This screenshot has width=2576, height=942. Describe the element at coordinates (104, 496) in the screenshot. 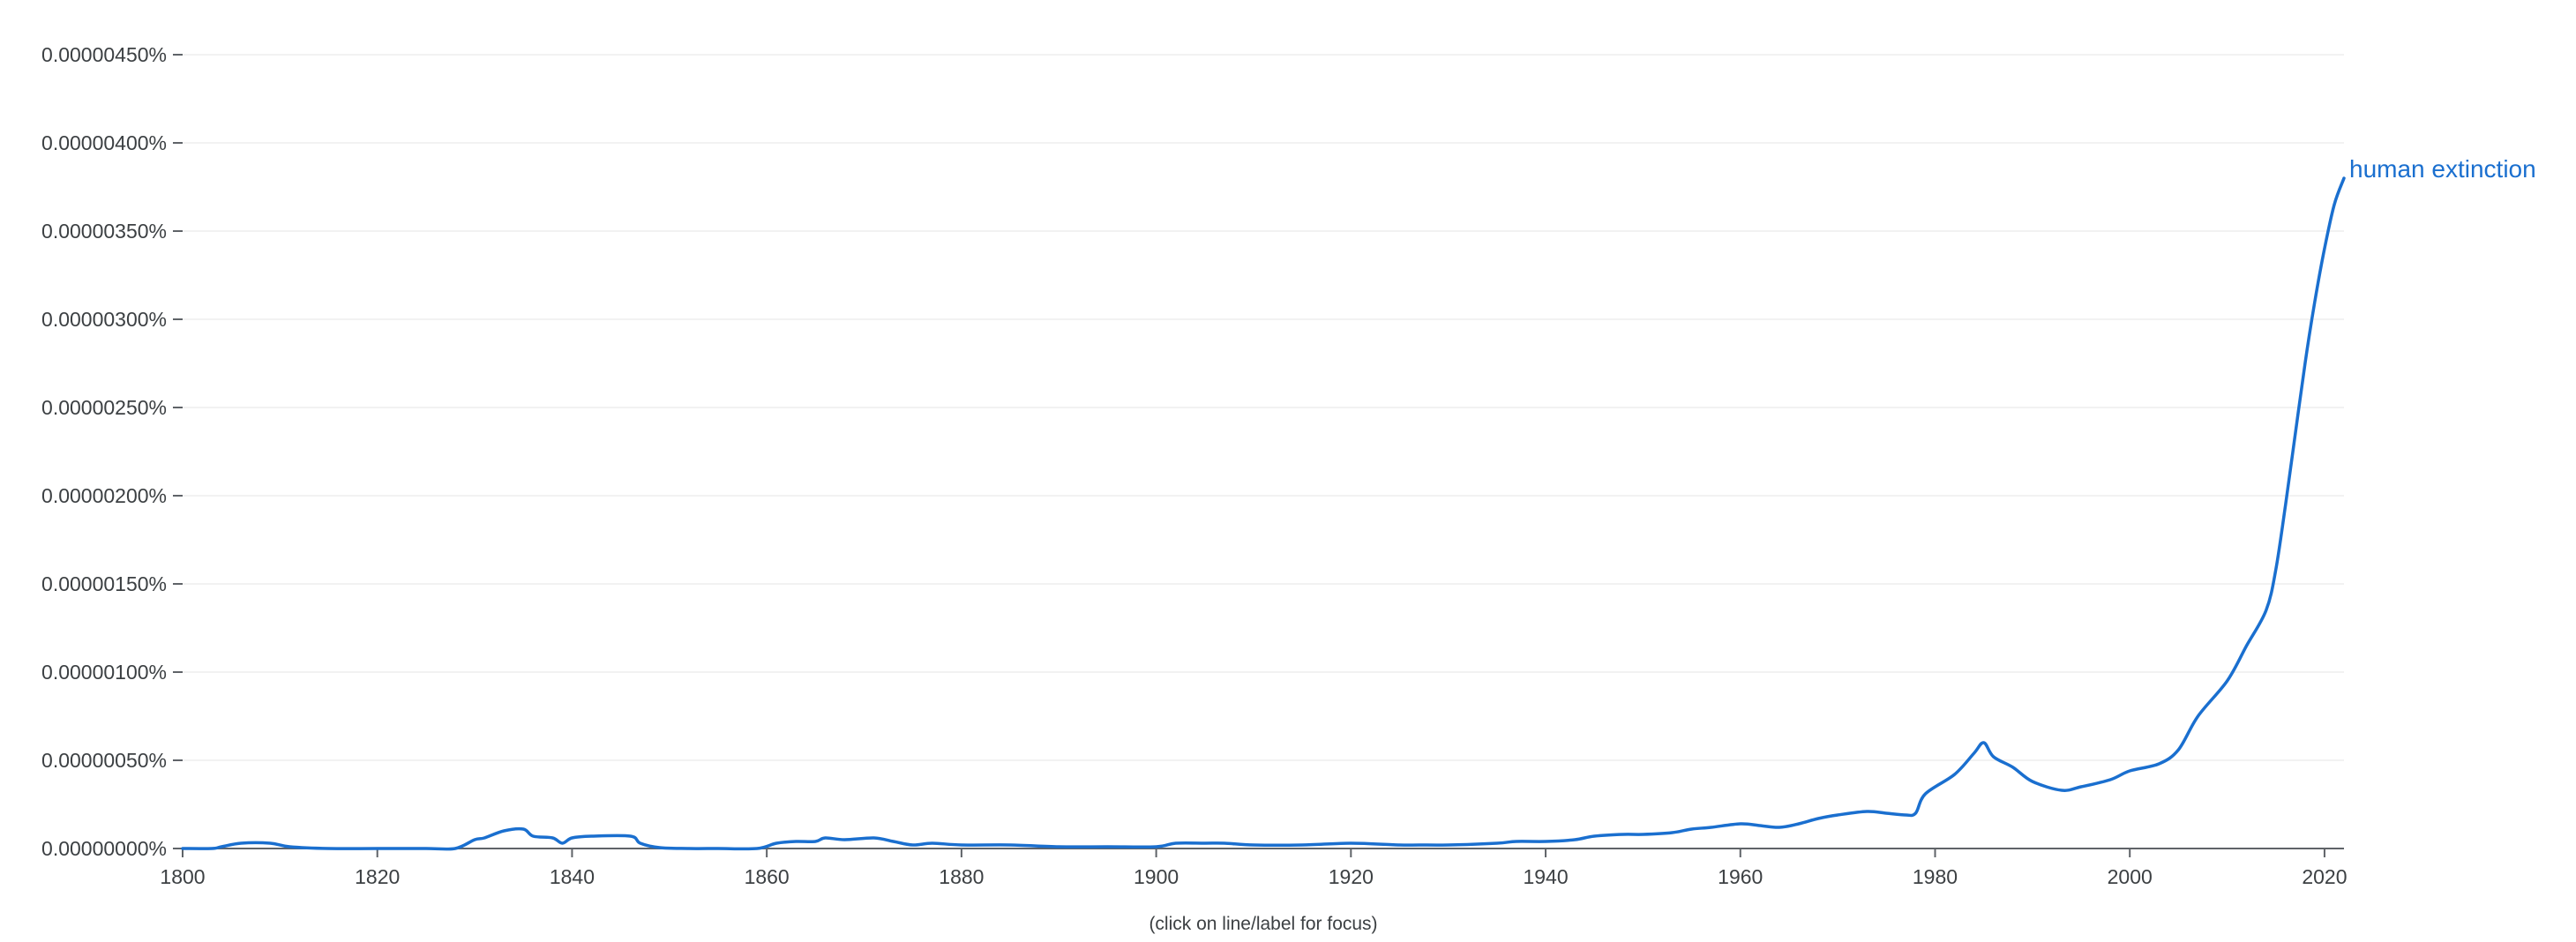

I see `y-tick-label: 0.00000200%` at that location.